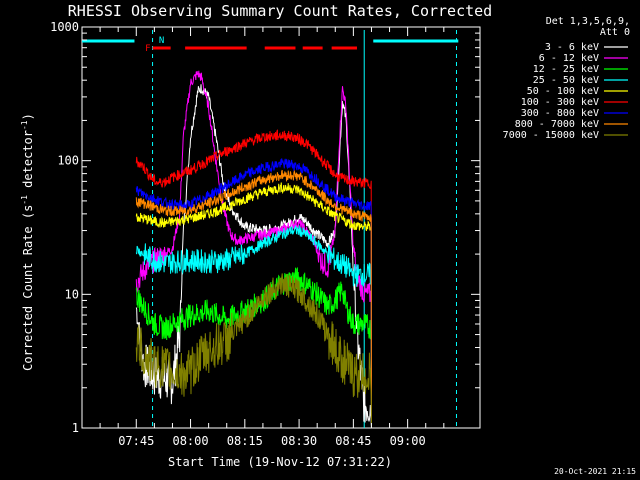 The height and width of the screenshot is (480, 640). What do you see at coordinates (353, 441) in the screenshot?
I see `x-tick-label-4: 08:45` at bounding box center [353, 441].